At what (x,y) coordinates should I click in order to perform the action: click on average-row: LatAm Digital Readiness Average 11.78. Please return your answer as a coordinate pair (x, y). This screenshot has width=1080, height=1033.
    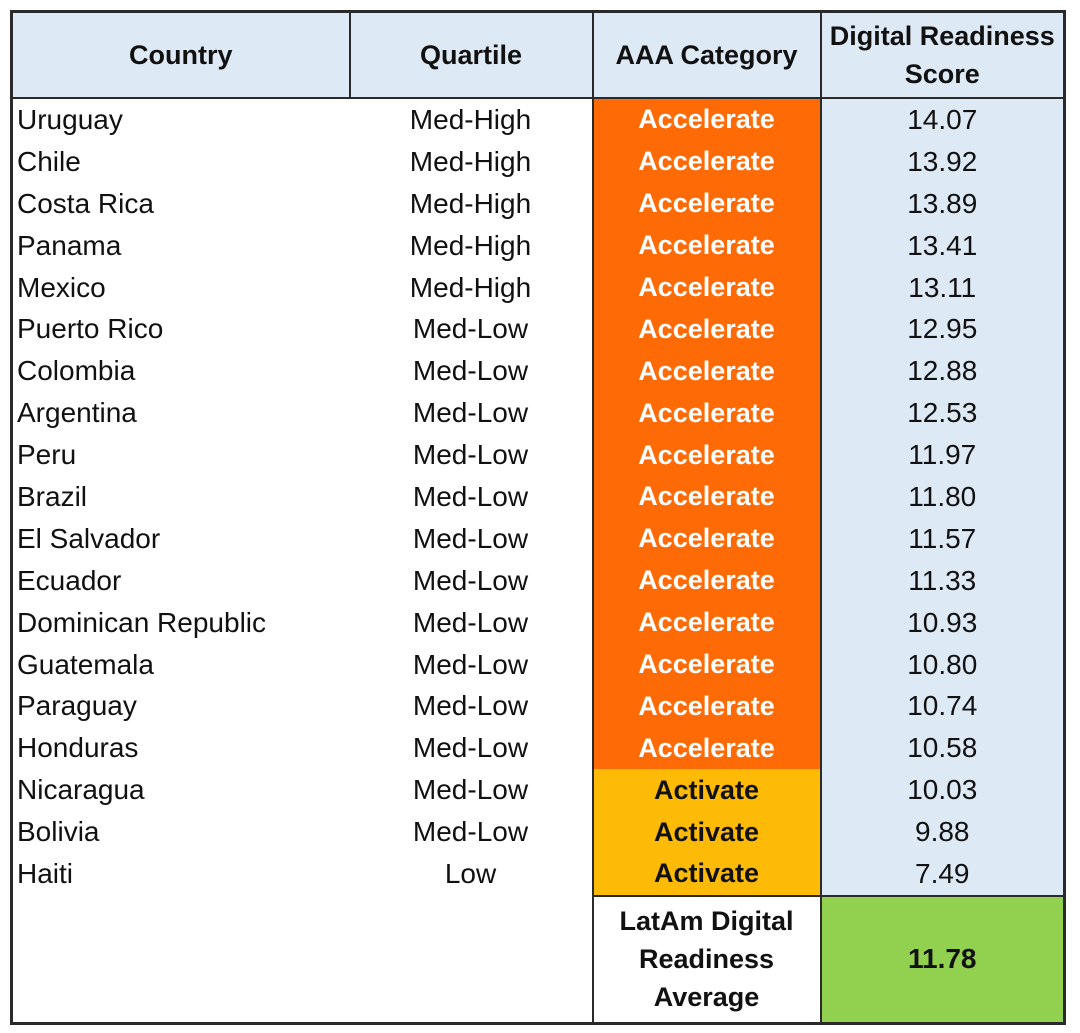
    Looking at the image, I should click on (538, 959).